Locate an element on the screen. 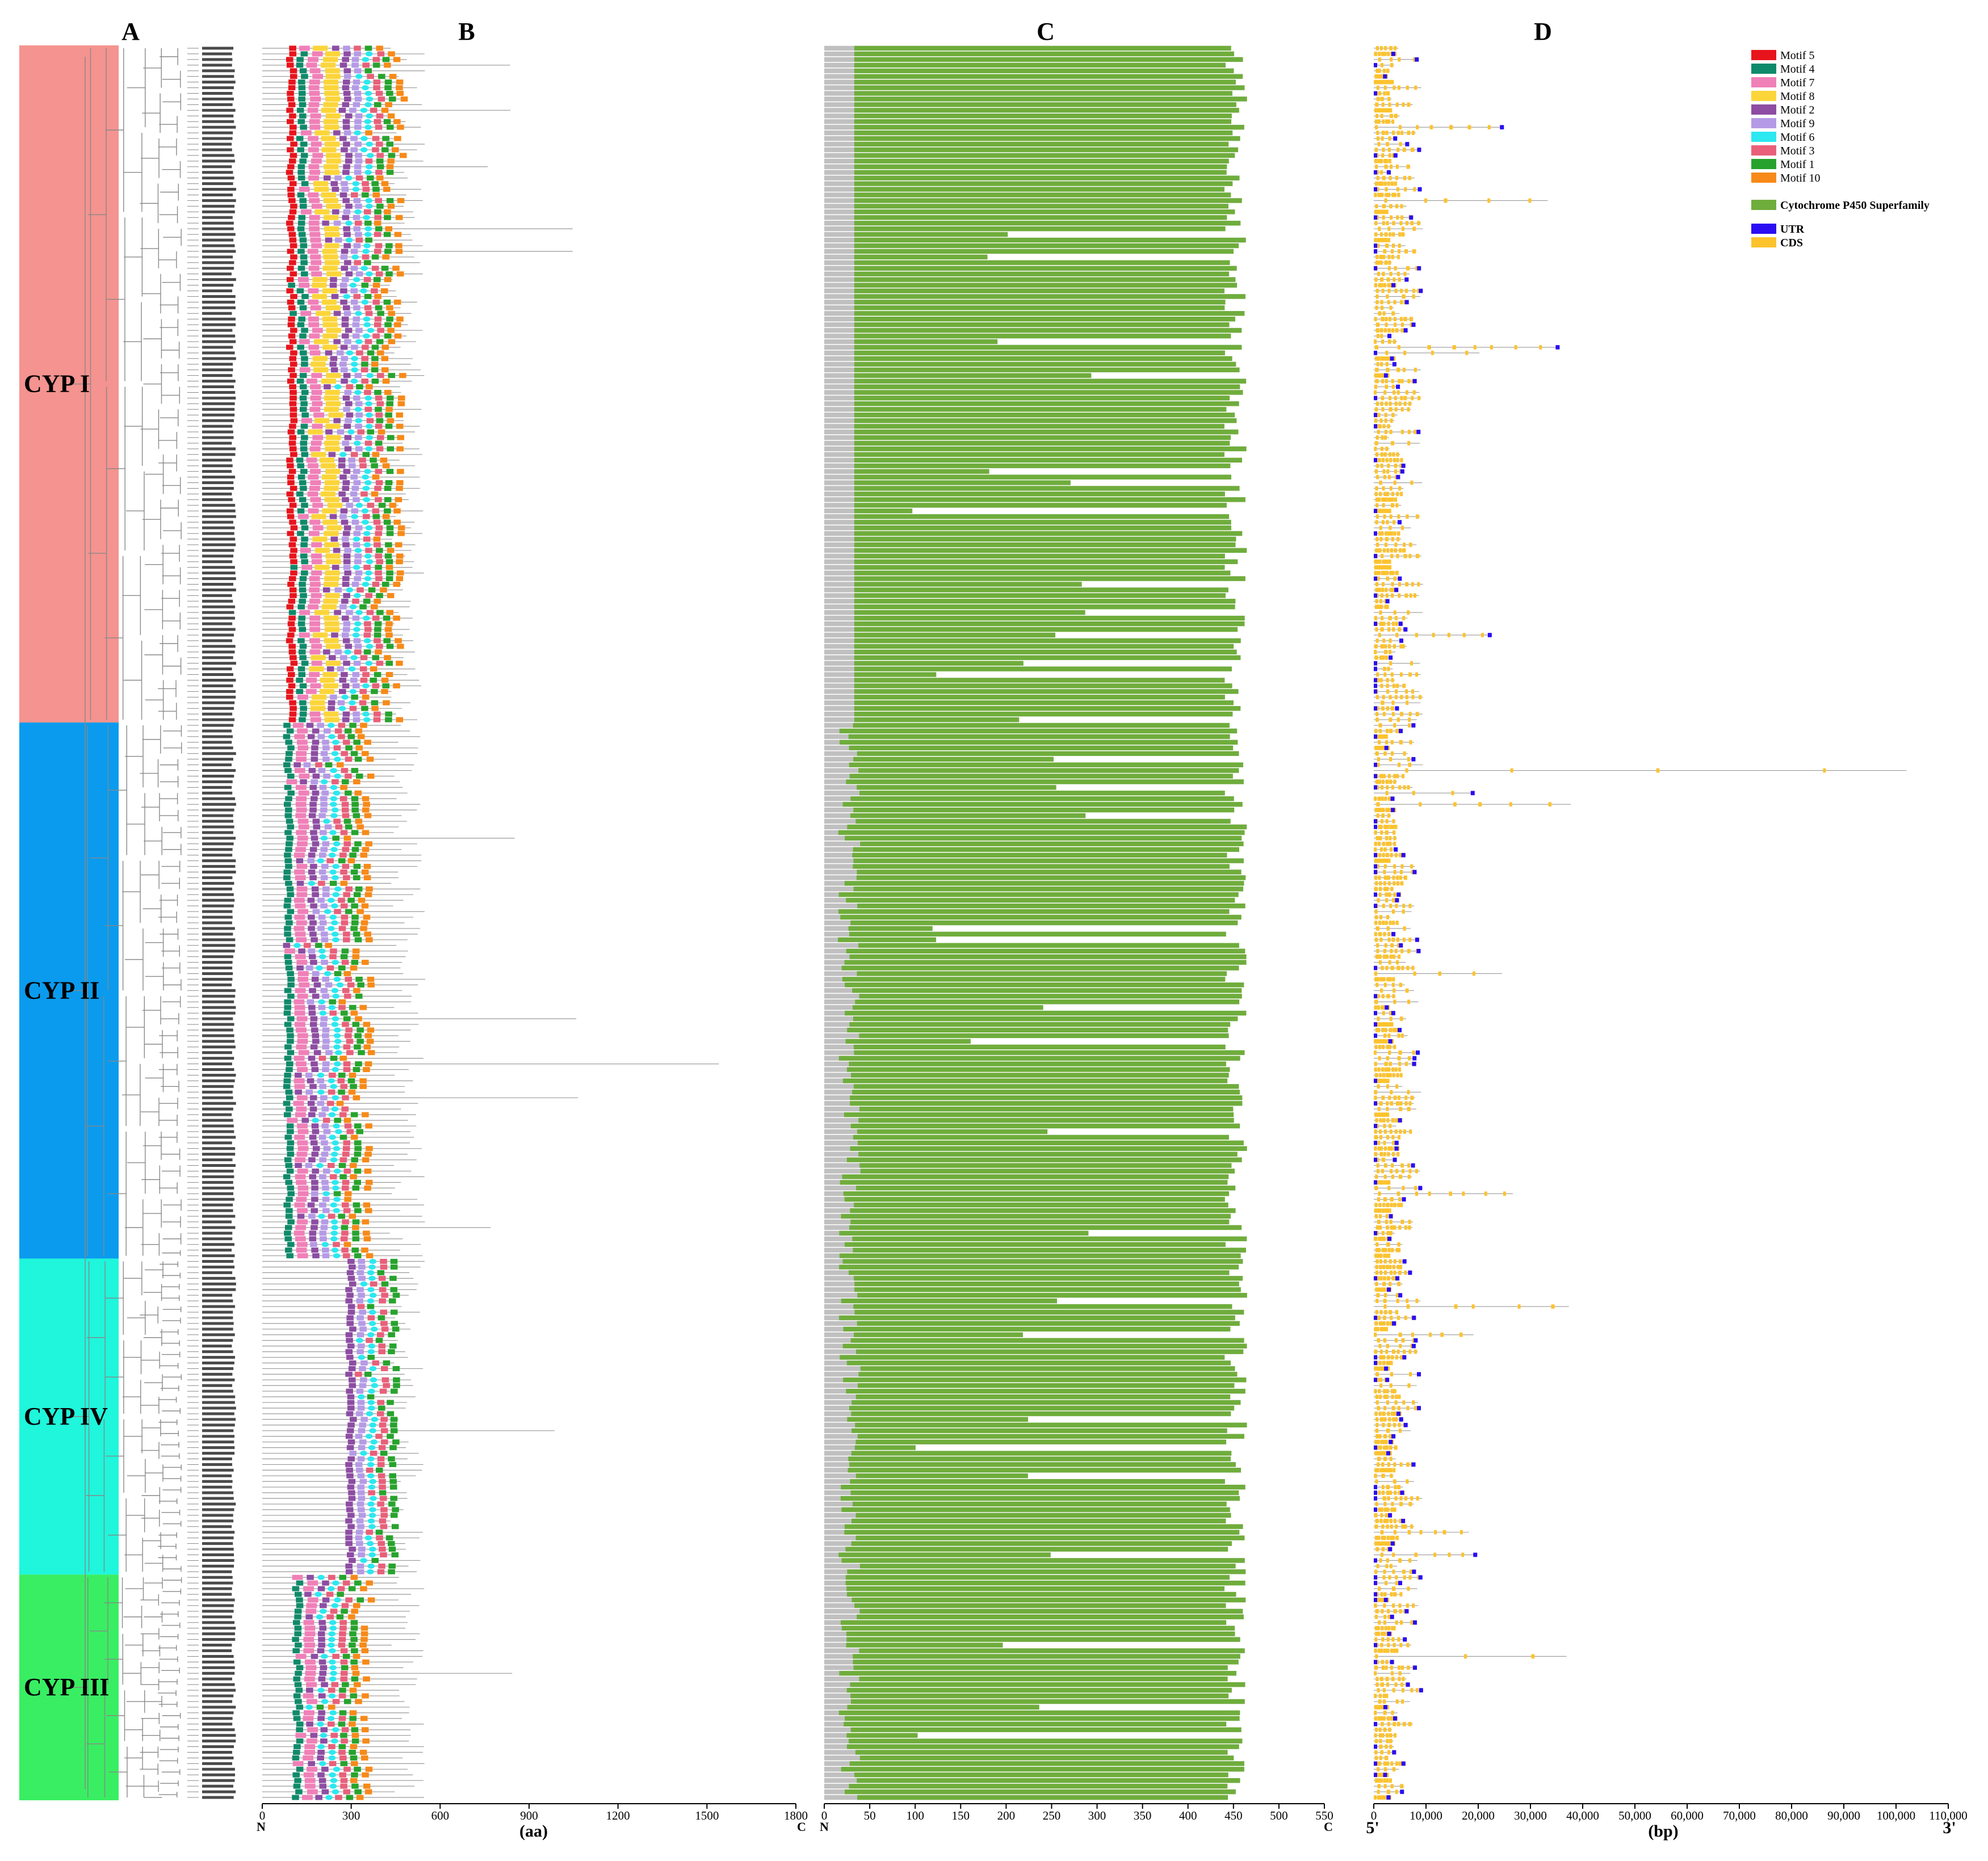  utr-block is located at coordinates (1419, 189).